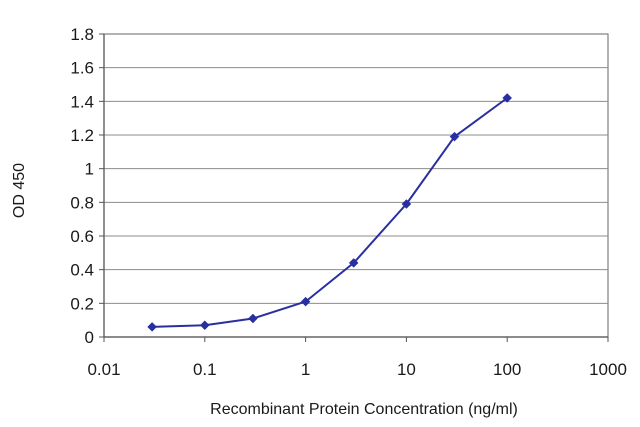  I want to click on x-tick-label: 10, so click(406, 369).